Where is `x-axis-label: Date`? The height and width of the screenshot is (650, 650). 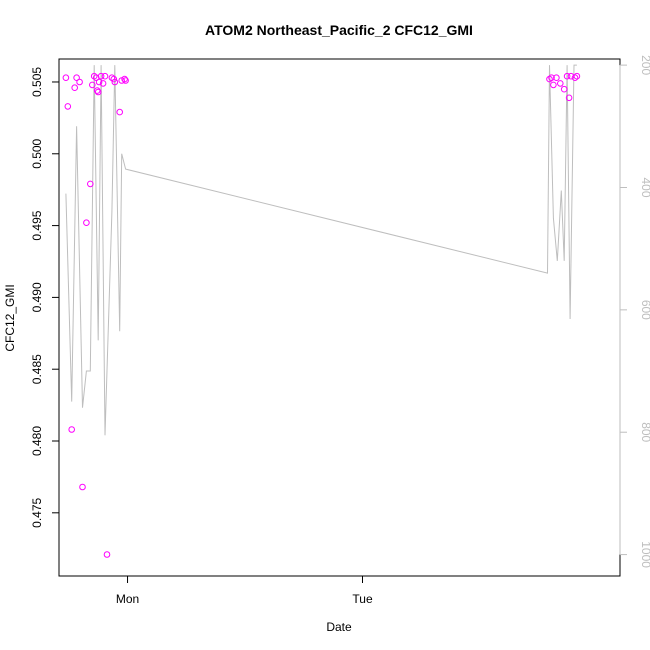 x-axis-label: Date is located at coordinates (339, 627).